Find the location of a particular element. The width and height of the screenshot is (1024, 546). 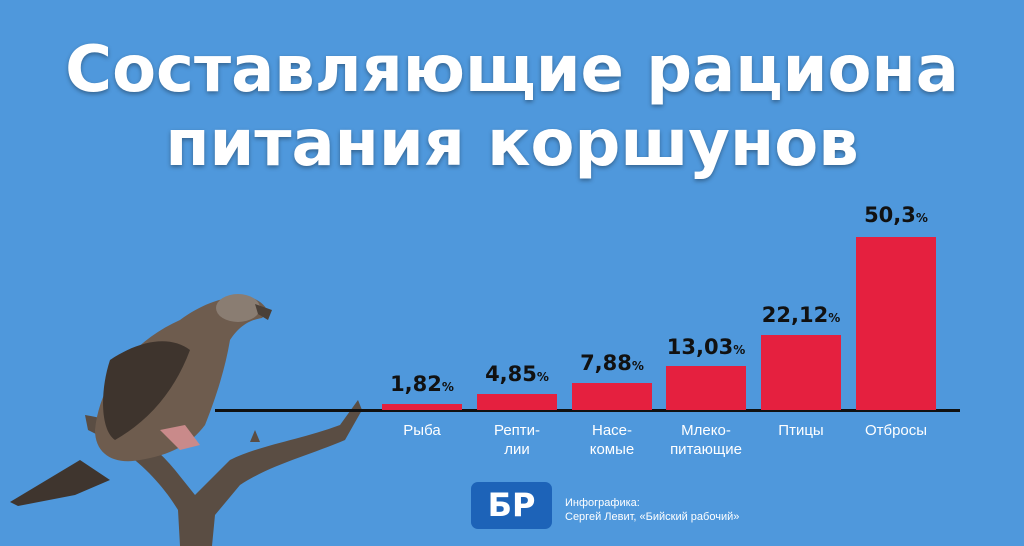

bar-reptiles is located at coordinates (517, 402).